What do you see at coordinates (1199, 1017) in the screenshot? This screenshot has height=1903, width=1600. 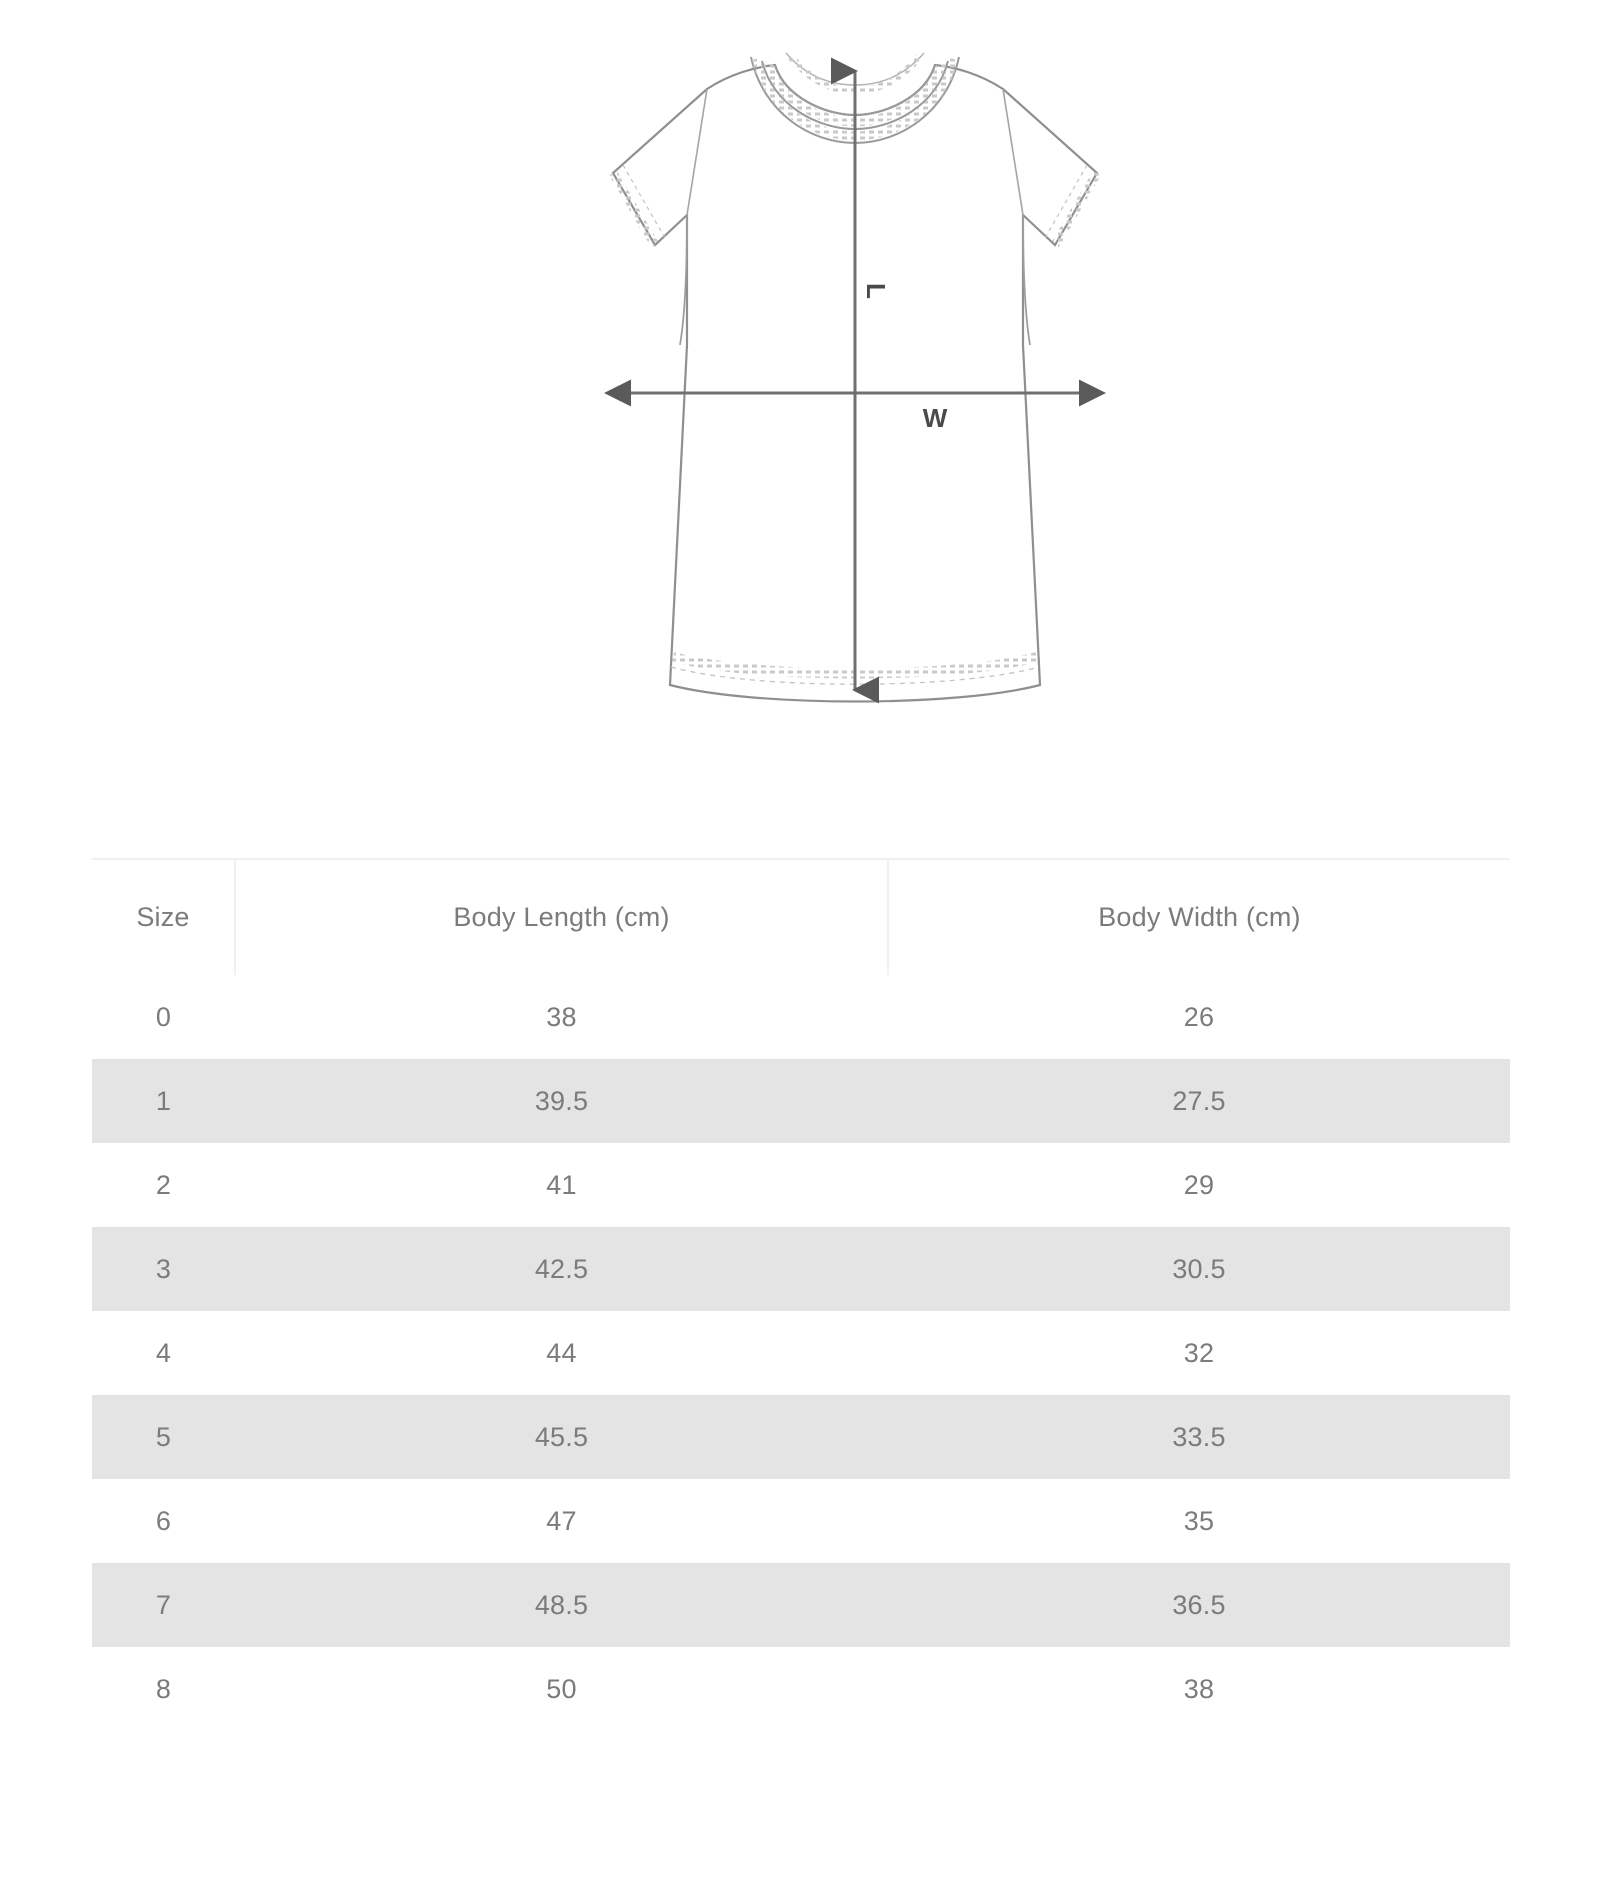 I see `cell-body-width: 26` at bounding box center [1199, 1017].